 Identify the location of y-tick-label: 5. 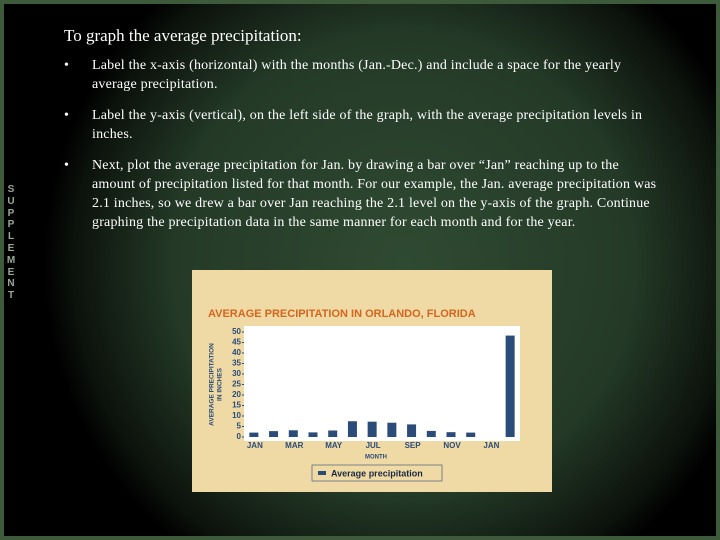
(239, 426).